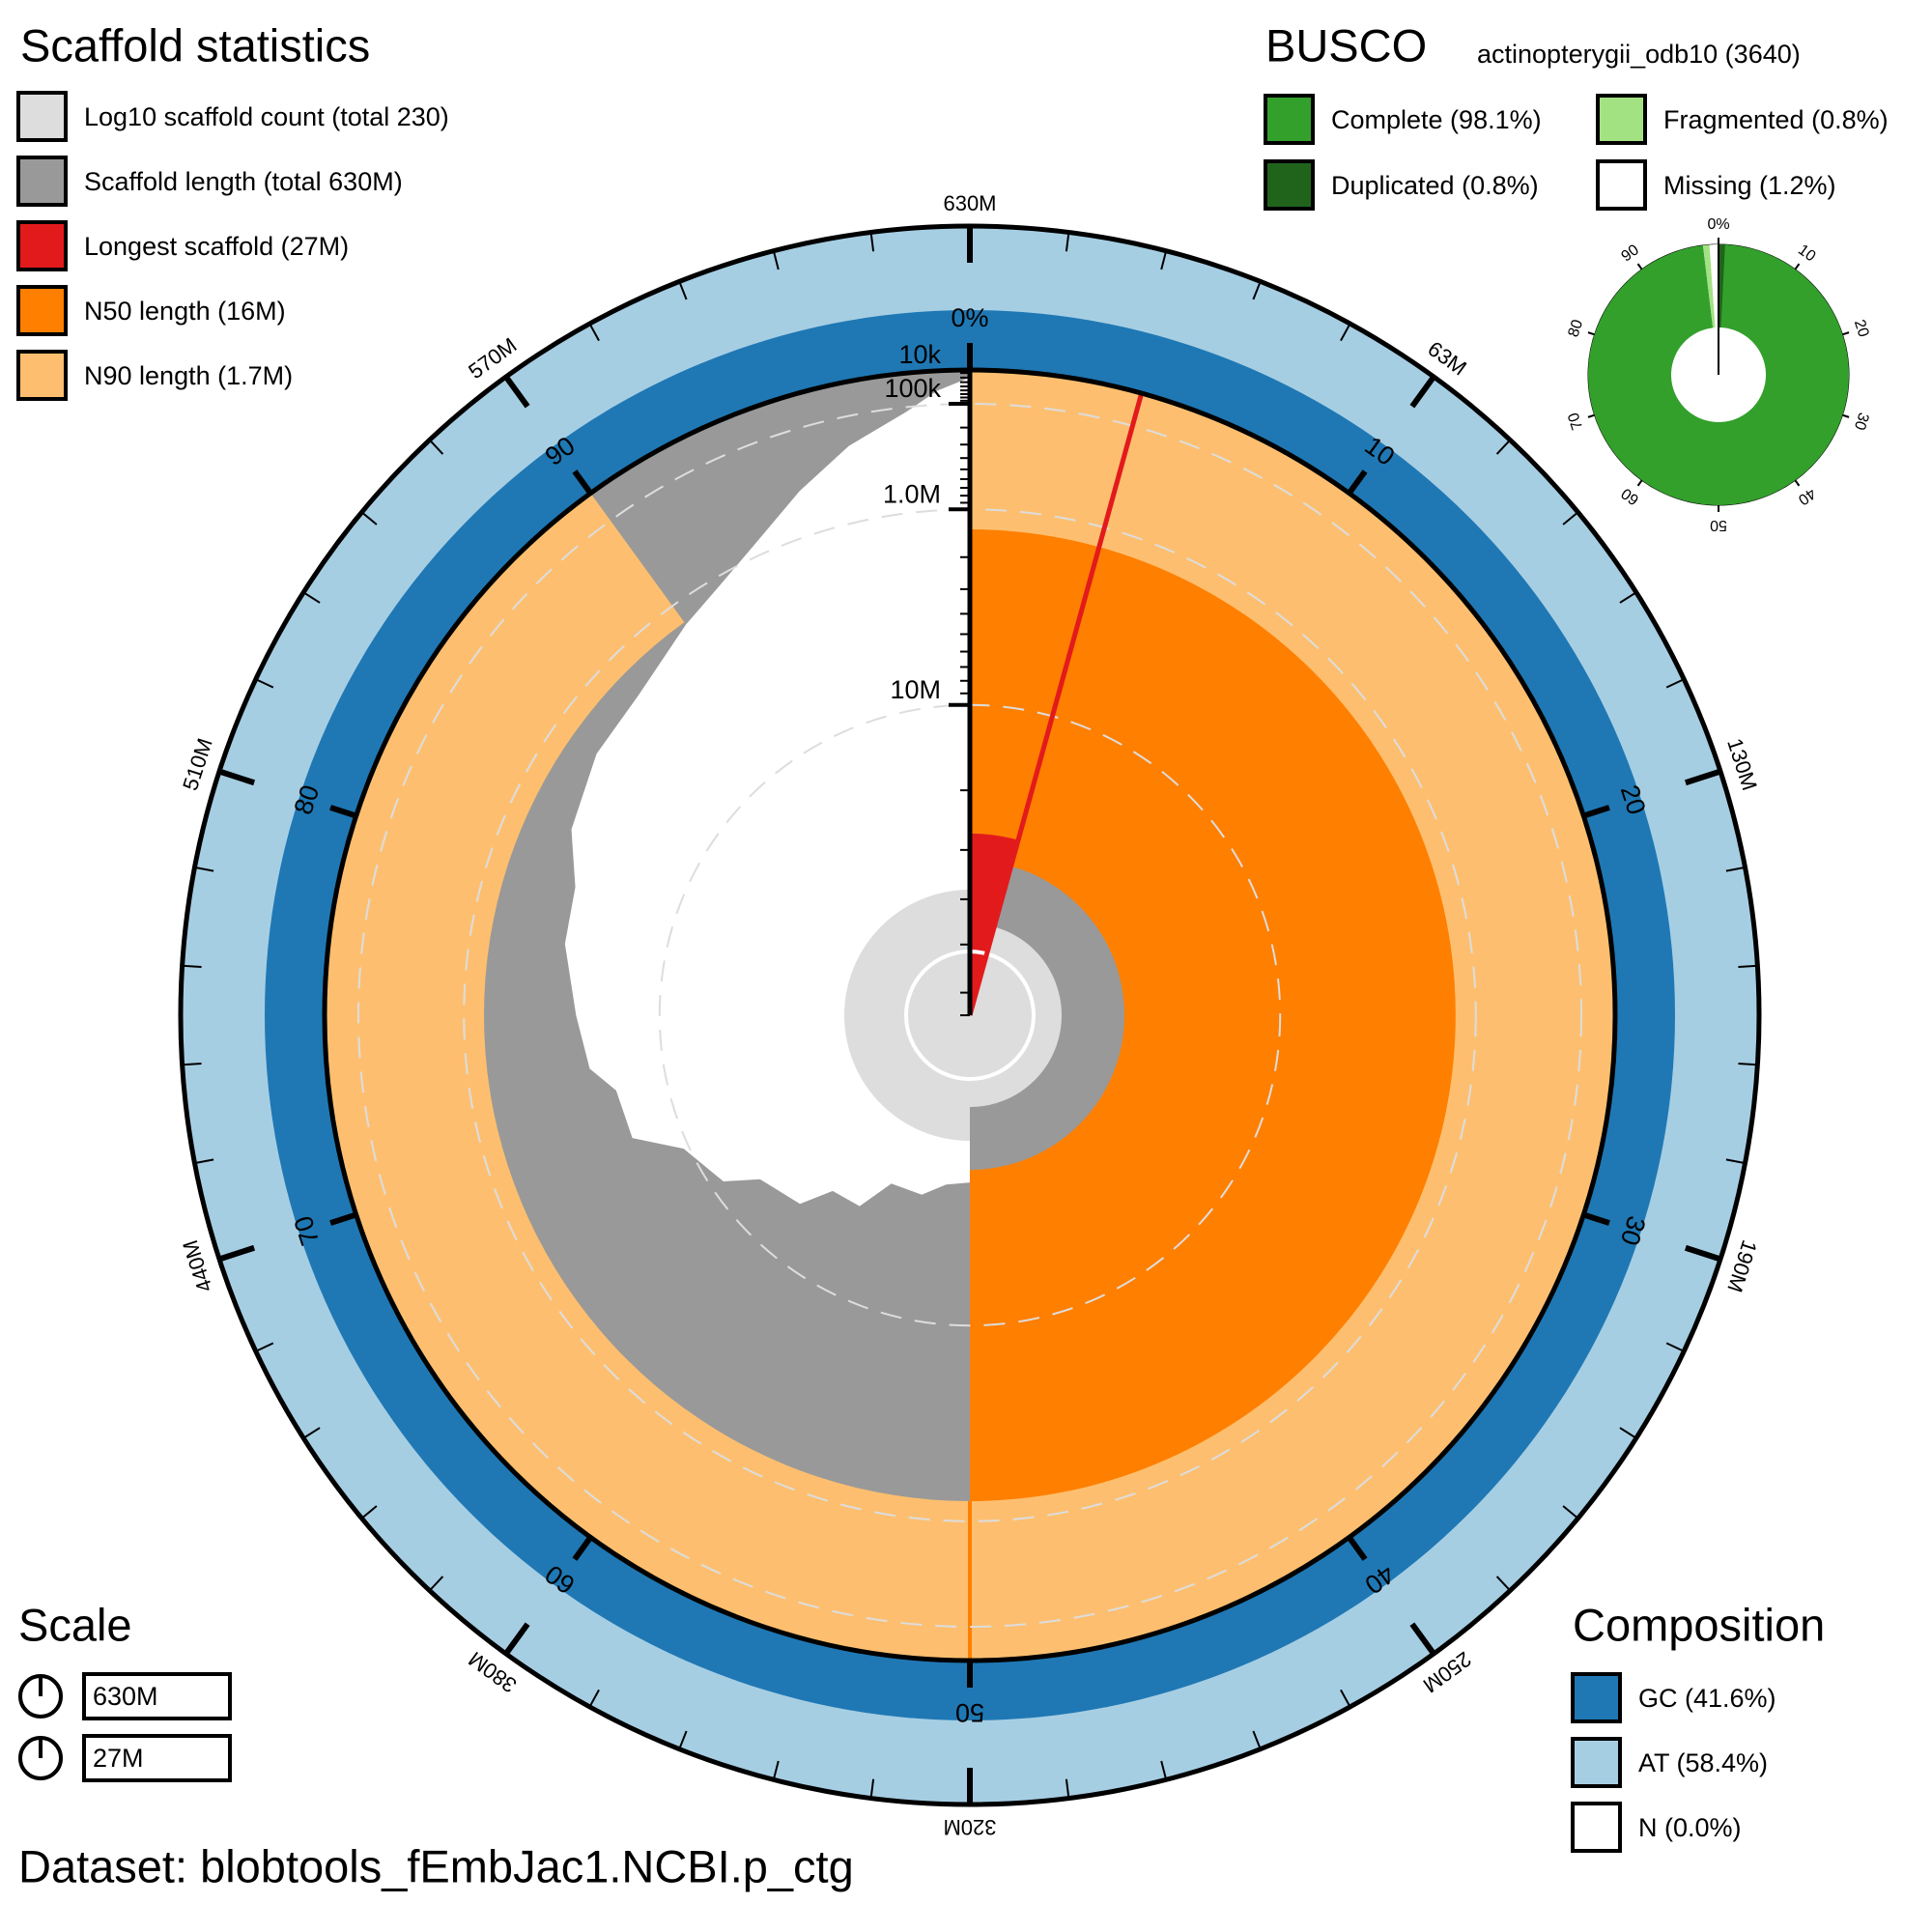 This screenshot has width=1932, height=1932. I want to click on composition-title: Composition, so click(1699, 1624).